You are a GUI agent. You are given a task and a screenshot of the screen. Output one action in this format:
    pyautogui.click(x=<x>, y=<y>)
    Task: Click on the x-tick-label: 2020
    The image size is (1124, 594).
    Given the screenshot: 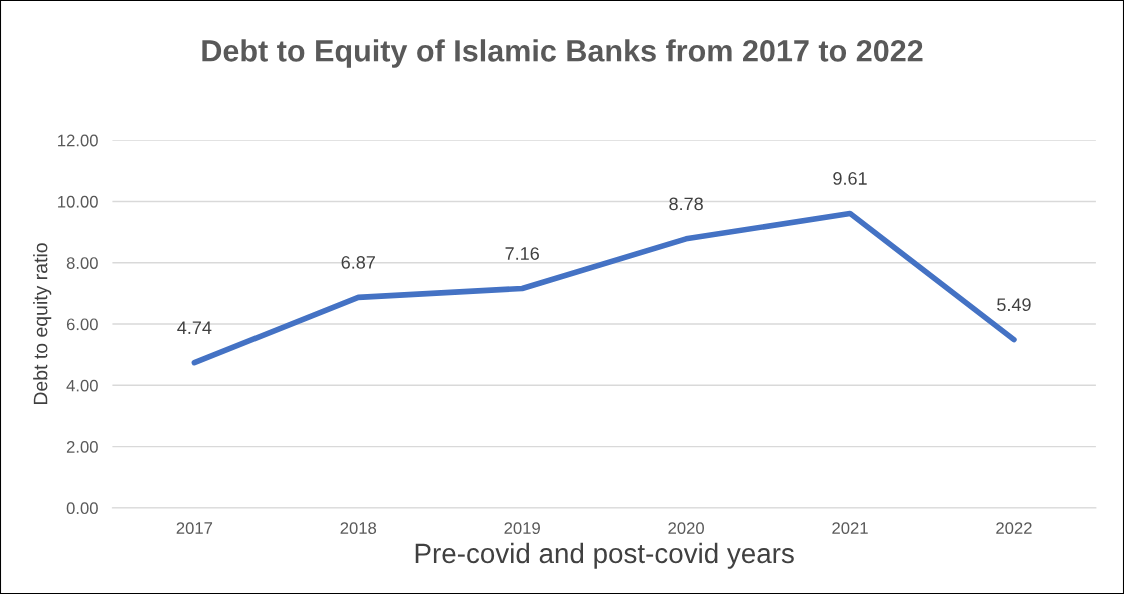 What is the action you would take?
    pyautogui.click(x=686, y=528)
    